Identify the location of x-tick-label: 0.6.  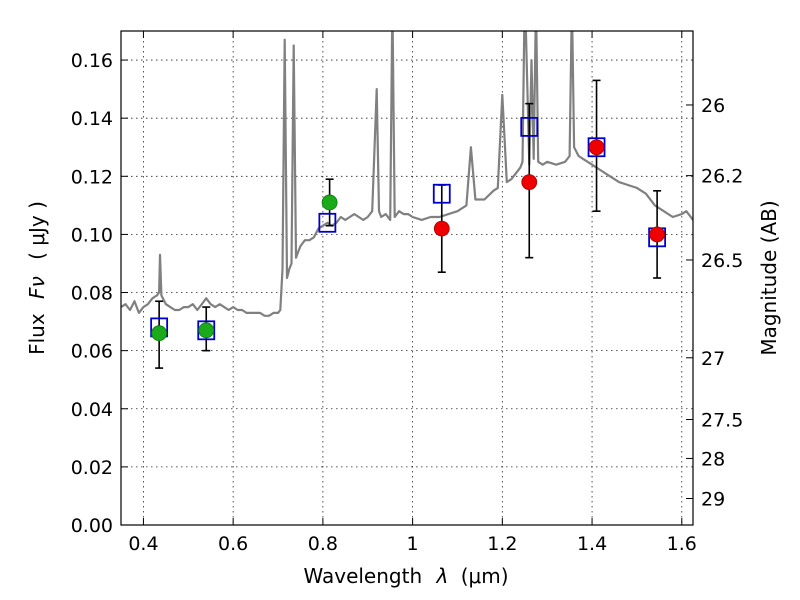
(233, 544).